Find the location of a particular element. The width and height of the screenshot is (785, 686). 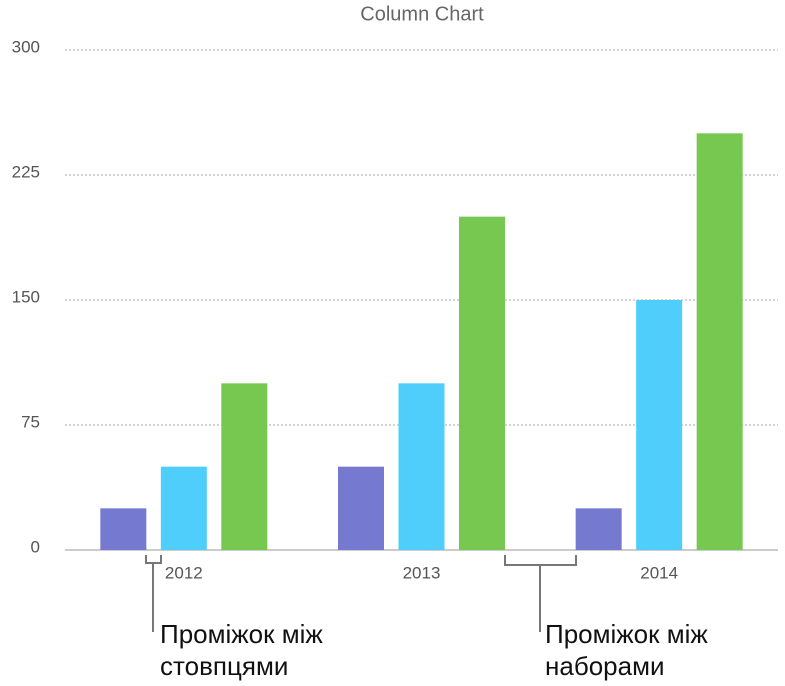

x-tick-label: 2012 is located at coordinates (184, 572).